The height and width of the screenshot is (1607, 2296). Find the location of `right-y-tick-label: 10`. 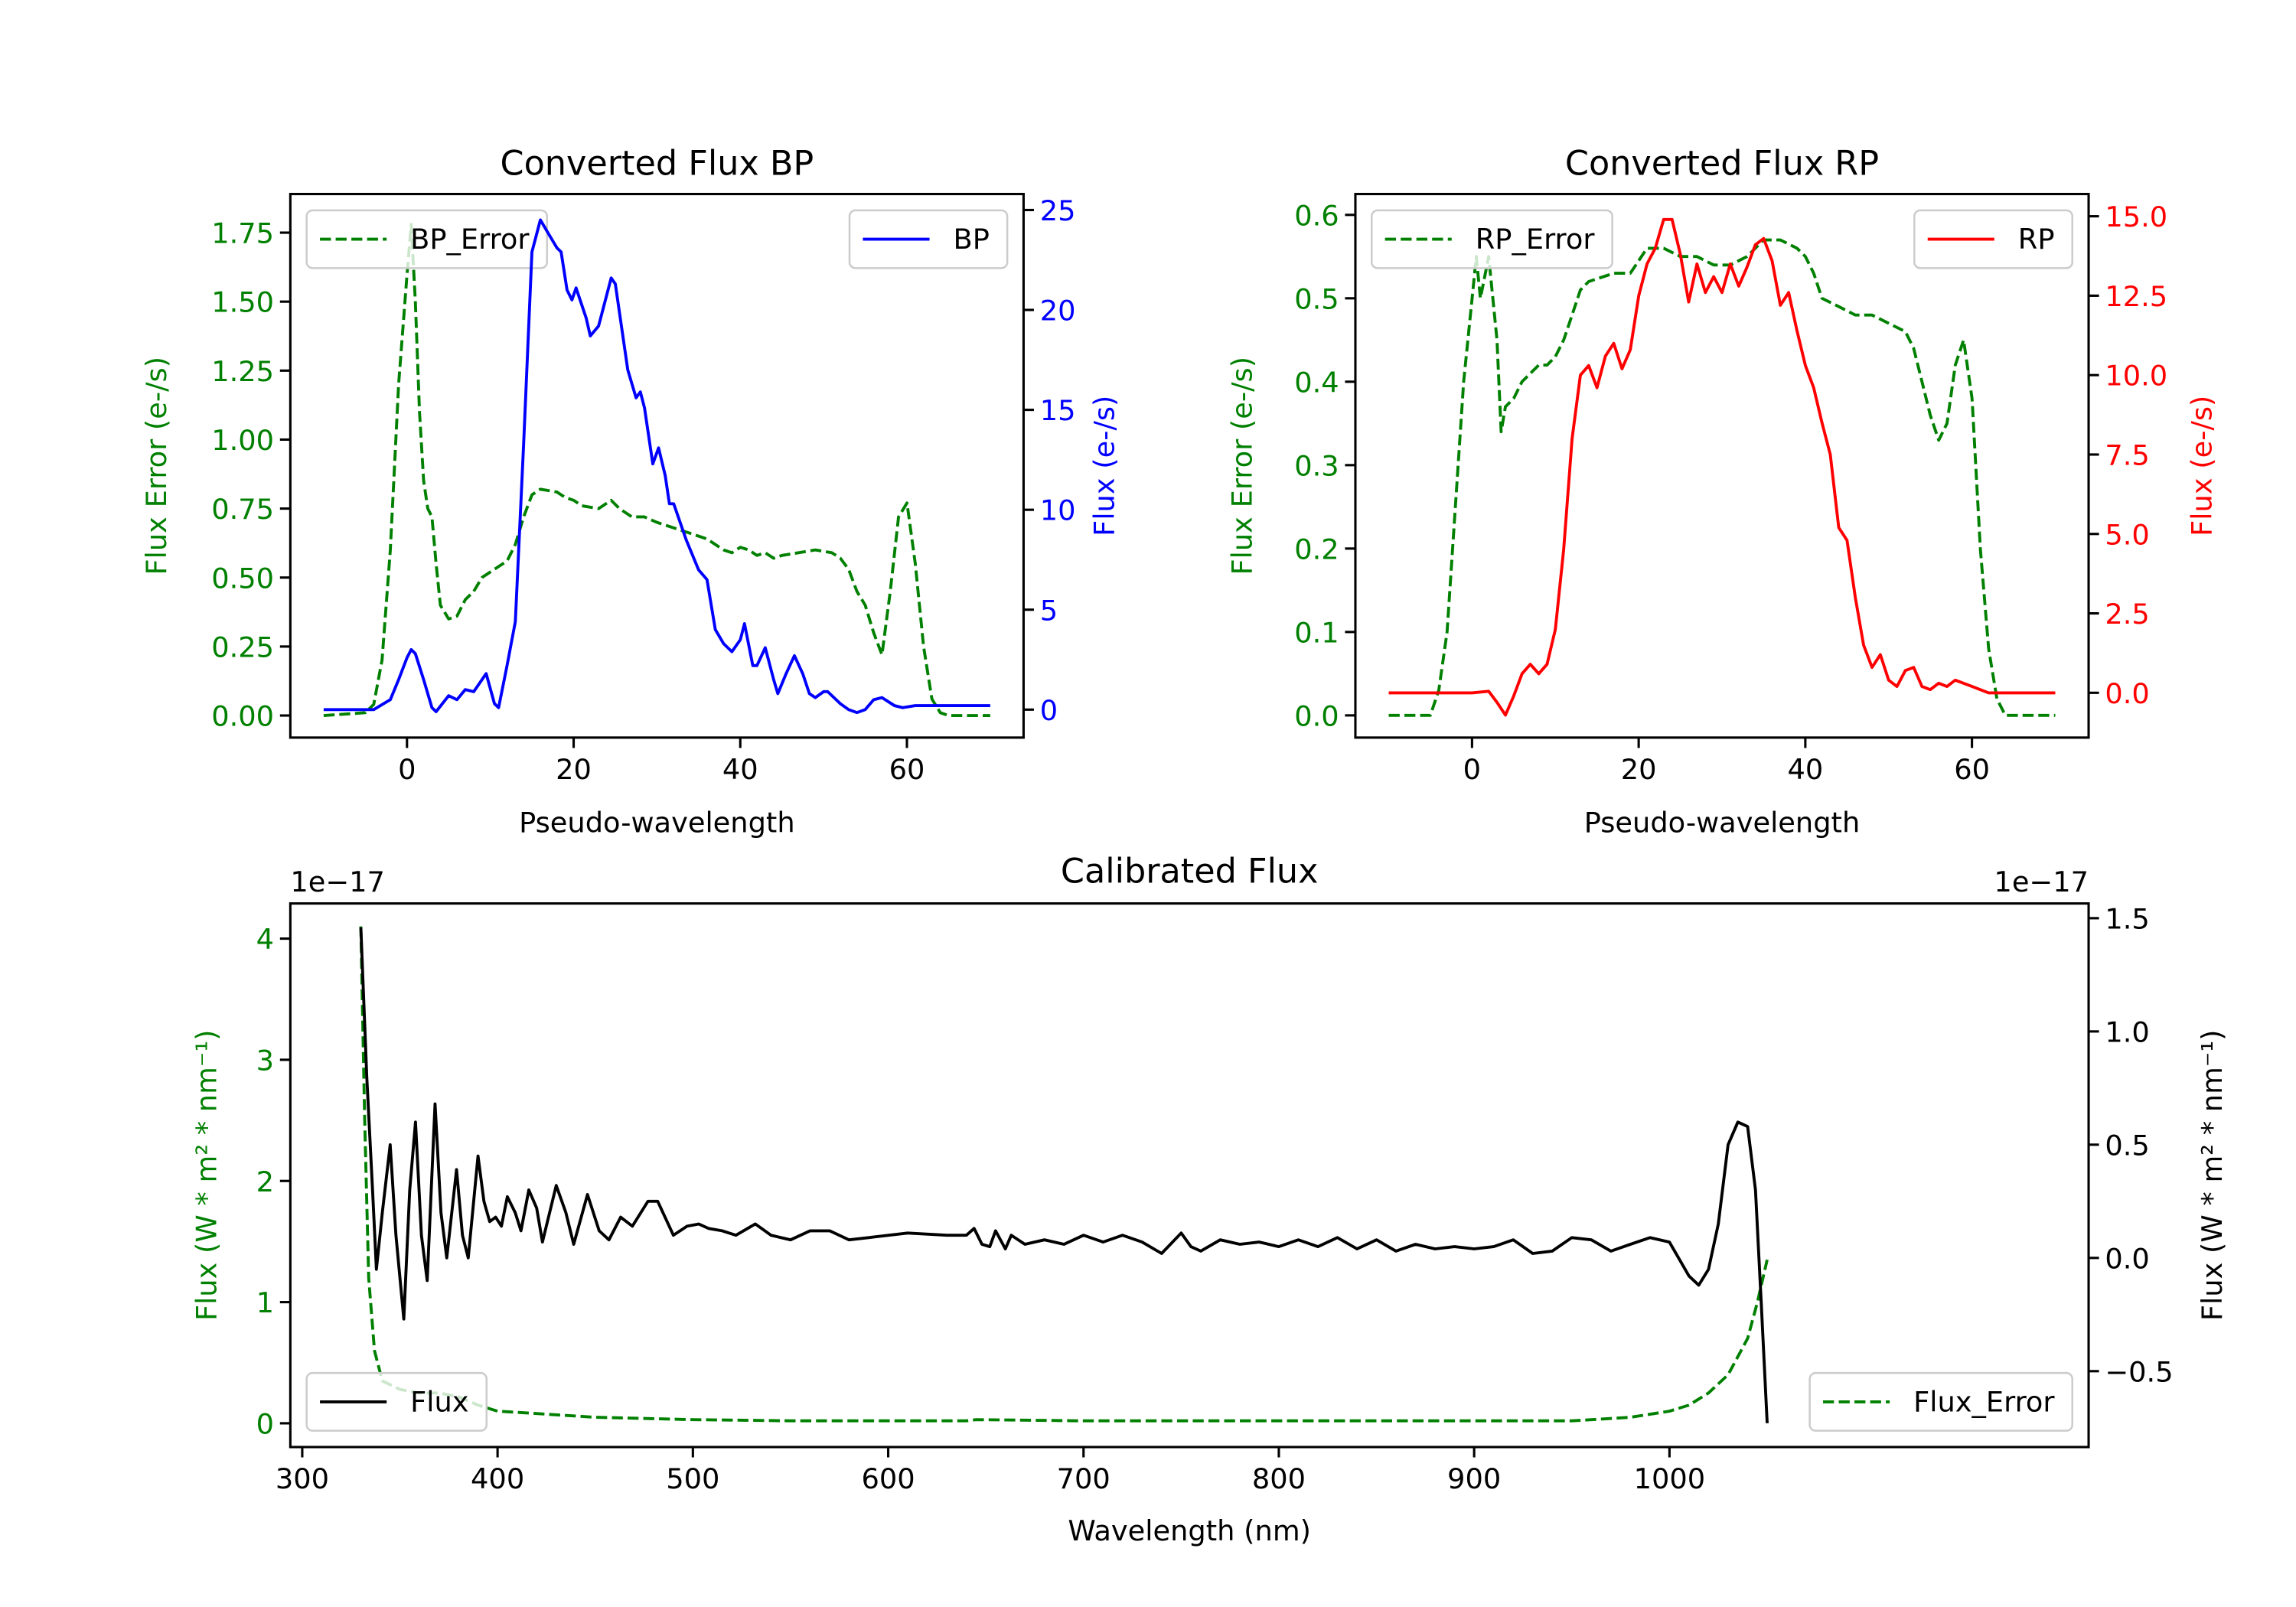

right-y-tick-label: 10 is located at coordinates (1058, 510).